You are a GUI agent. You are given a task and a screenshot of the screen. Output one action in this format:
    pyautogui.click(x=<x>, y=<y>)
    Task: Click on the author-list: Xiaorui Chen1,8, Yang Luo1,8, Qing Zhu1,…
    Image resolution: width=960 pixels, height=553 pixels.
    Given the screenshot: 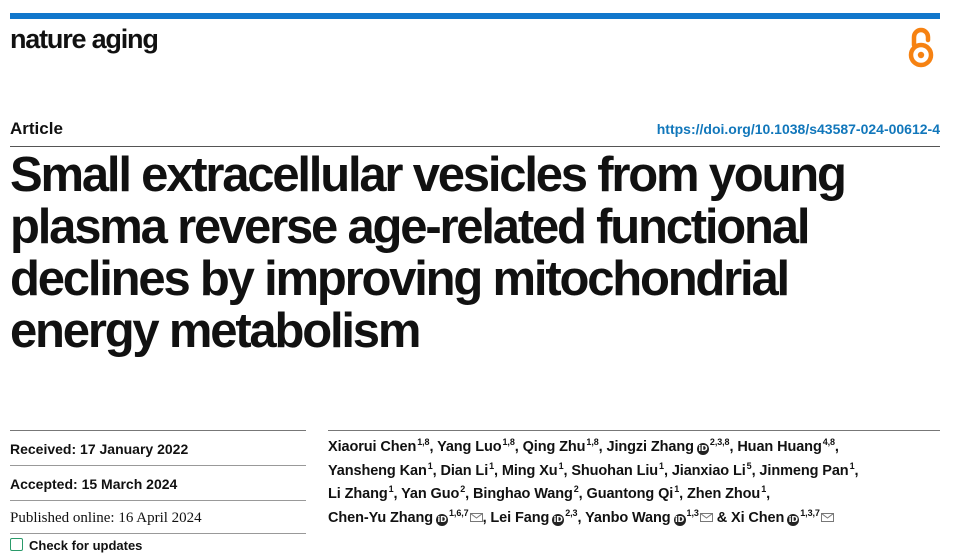 What is the action you would take?
    pyautogui.click(x=633, y=483)
    